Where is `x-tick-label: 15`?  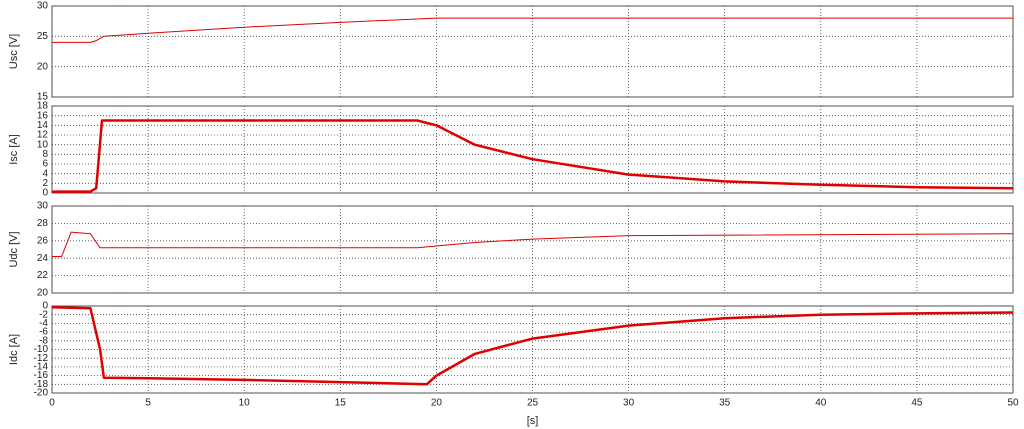
x-tick-label: 15 is located at coordinates (341, 403).